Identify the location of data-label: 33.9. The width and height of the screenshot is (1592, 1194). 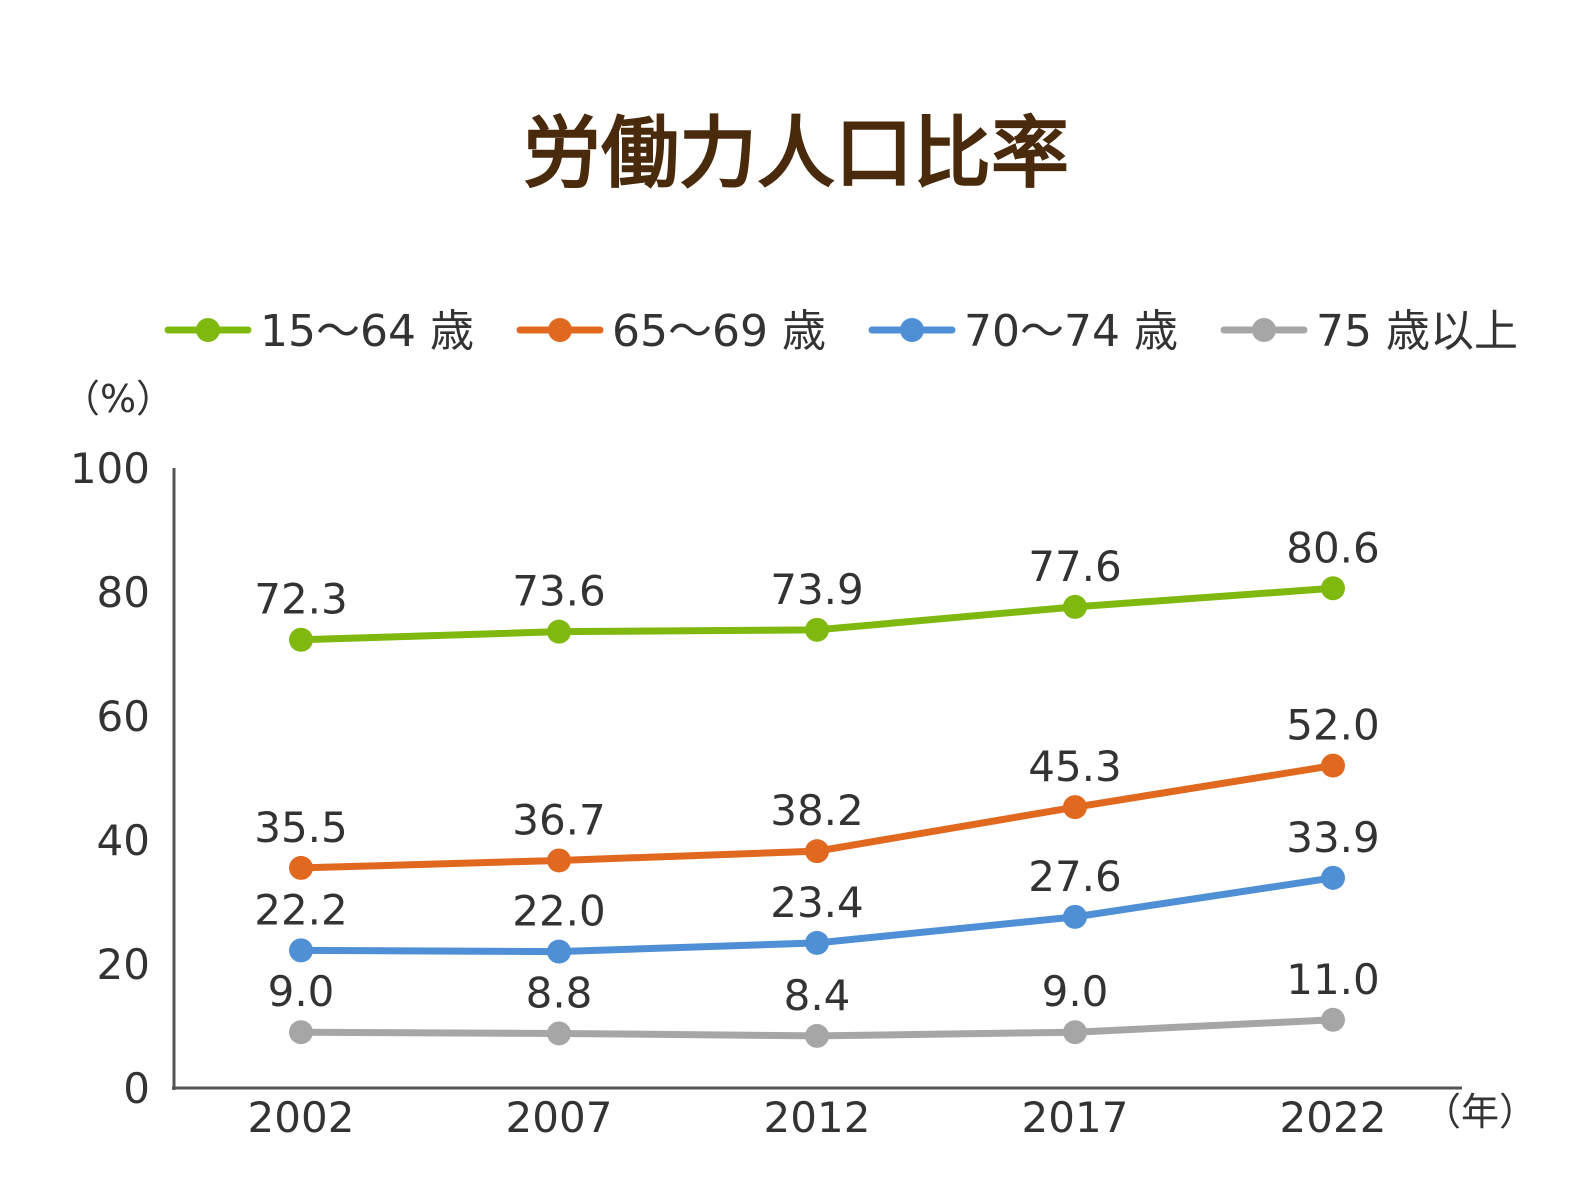
(1333, 837).